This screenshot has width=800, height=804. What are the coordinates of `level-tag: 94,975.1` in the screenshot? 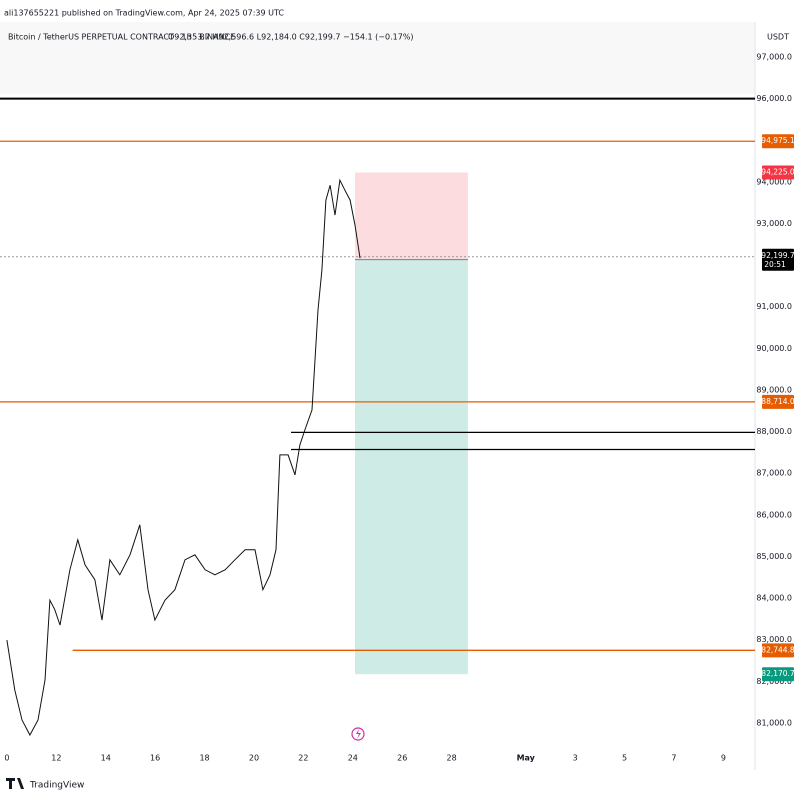 It's located at (778, 140).